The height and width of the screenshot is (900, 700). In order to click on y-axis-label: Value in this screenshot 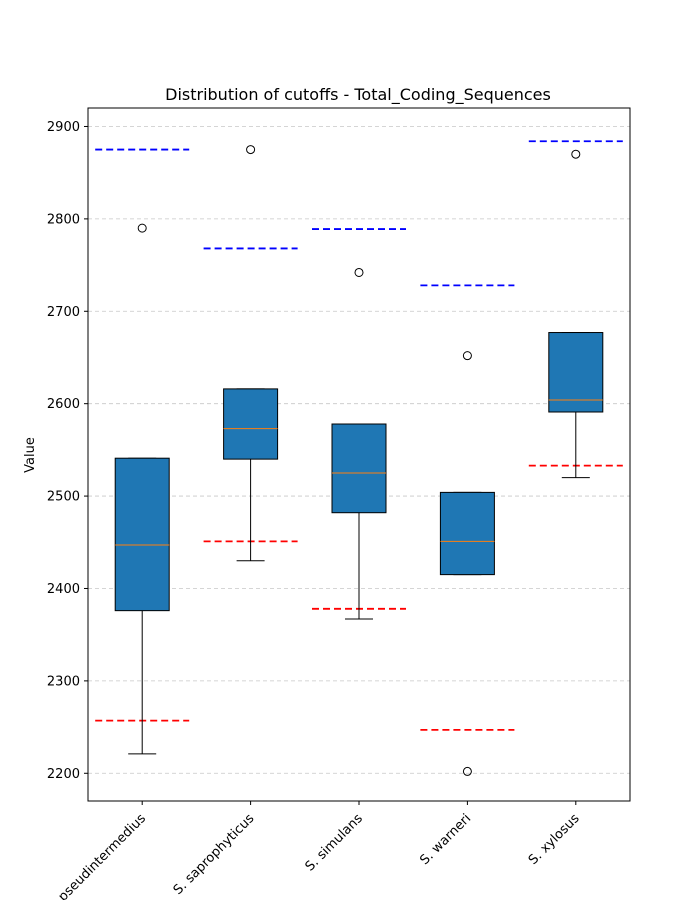, I will do `click(30, 455)`.